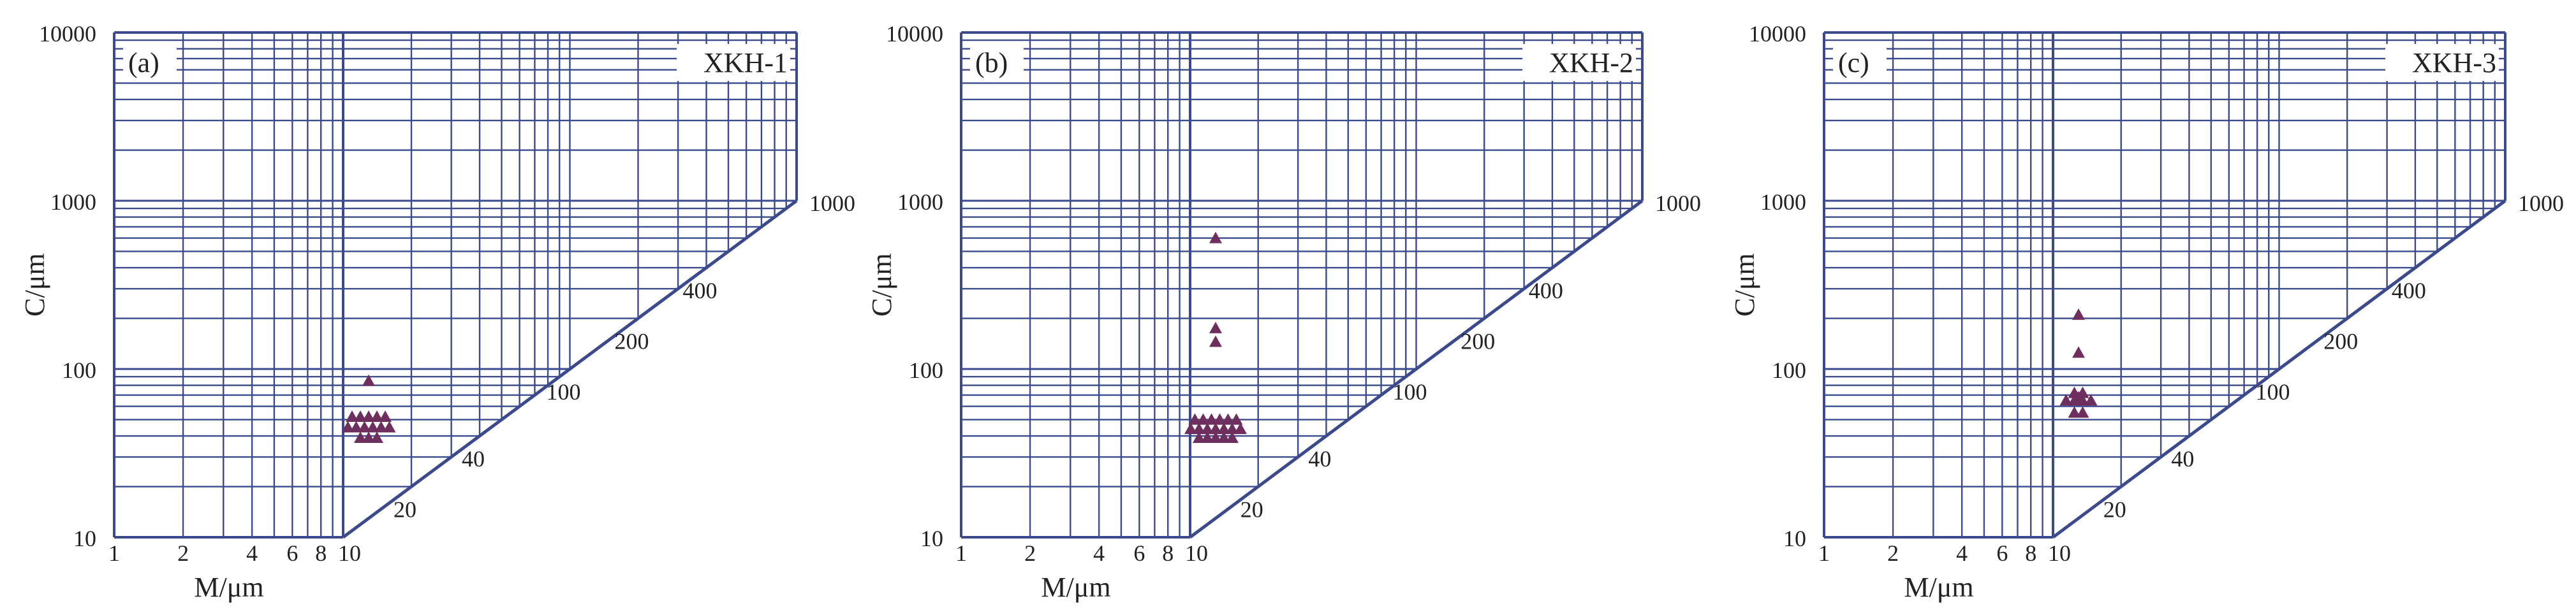 This screenshot has height=615, width=2576. Describe the element at coordinates (1591, 62) in the screenshot. I see `sample-label: XKH-2` at that location.